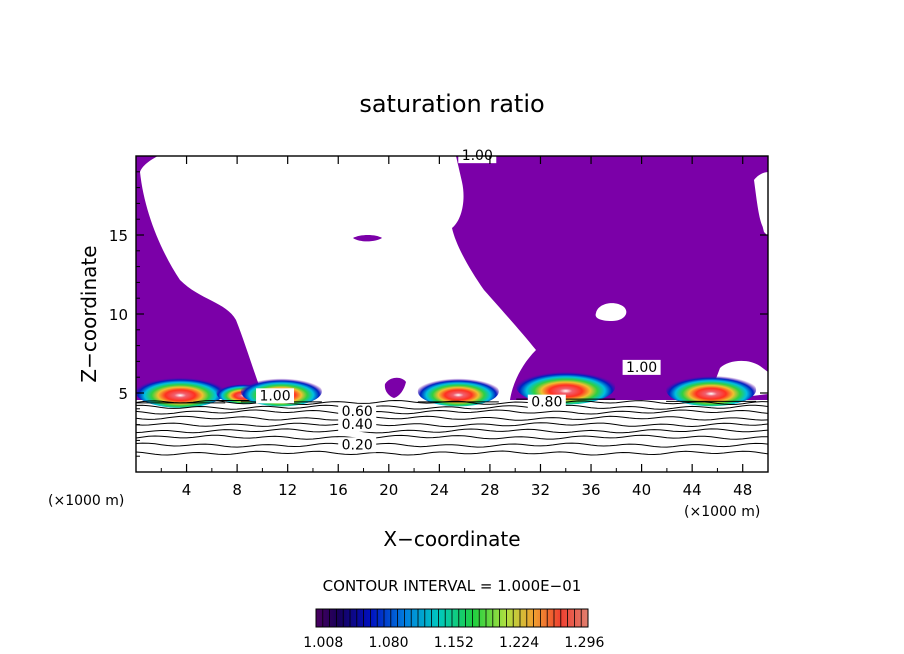  I want to click on x-units-left: (×1000 m), so click(86, 501).